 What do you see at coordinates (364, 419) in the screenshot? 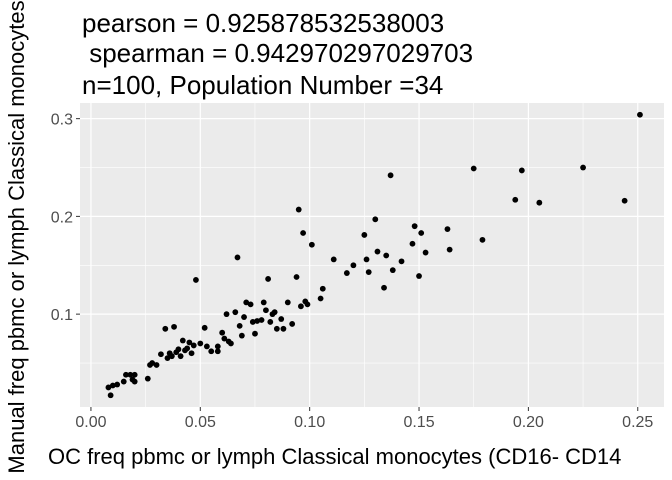
I see `x-axis-ticks: 0.00 0.05 0.10 0.15 0.20 0.25` at bounding box center [364, 419].